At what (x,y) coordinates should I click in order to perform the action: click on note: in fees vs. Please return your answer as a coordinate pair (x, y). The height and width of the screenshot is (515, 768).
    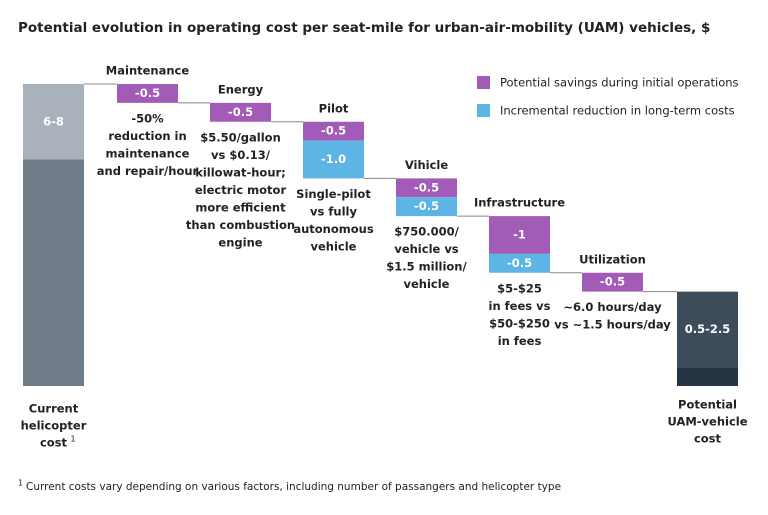
    Looking at the image, I should click on (520, 306).